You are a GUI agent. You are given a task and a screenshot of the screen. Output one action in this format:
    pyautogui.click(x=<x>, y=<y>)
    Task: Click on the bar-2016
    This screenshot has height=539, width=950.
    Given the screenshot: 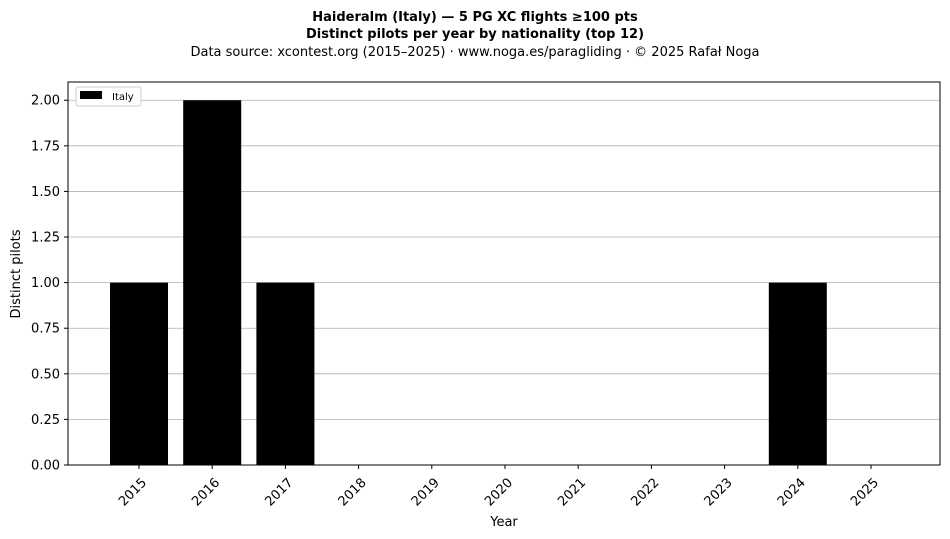 What is the action you would take?
    pyautogui.click(x=212, y=282)
    